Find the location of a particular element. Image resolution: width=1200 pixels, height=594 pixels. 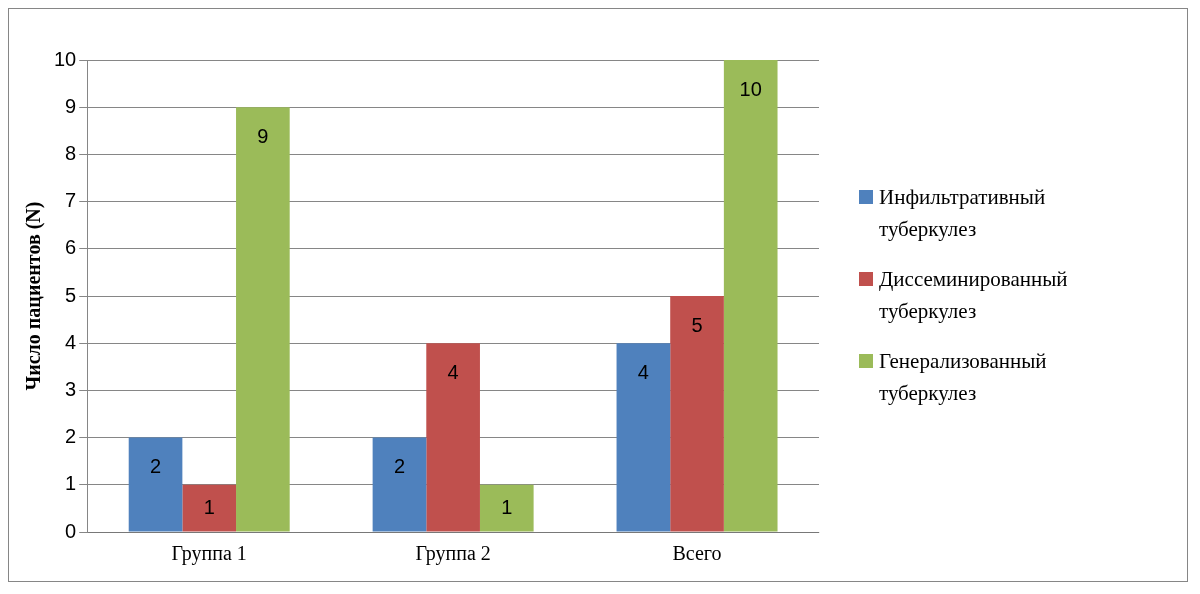

x-tick-label: Группа 2 is located at coordinates (453, 554).